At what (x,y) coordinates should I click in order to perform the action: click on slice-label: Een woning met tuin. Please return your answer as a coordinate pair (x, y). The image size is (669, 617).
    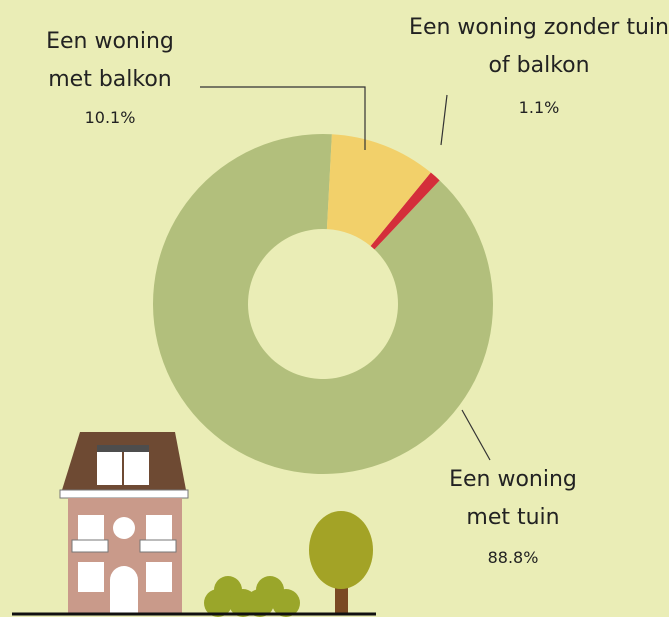
    Looking at the image, I should click on (513, 498).